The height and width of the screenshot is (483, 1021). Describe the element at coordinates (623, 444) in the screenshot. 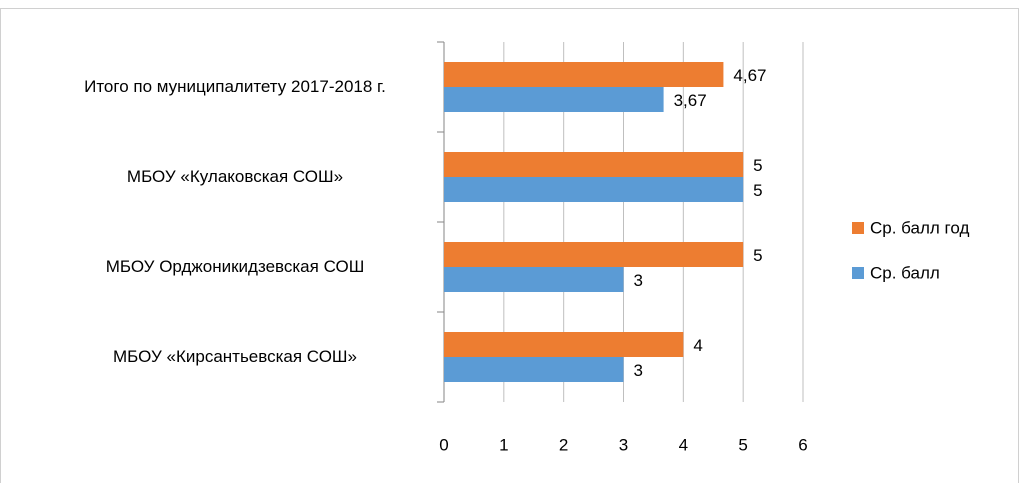

I see `x-tick-label: 3` at that location.